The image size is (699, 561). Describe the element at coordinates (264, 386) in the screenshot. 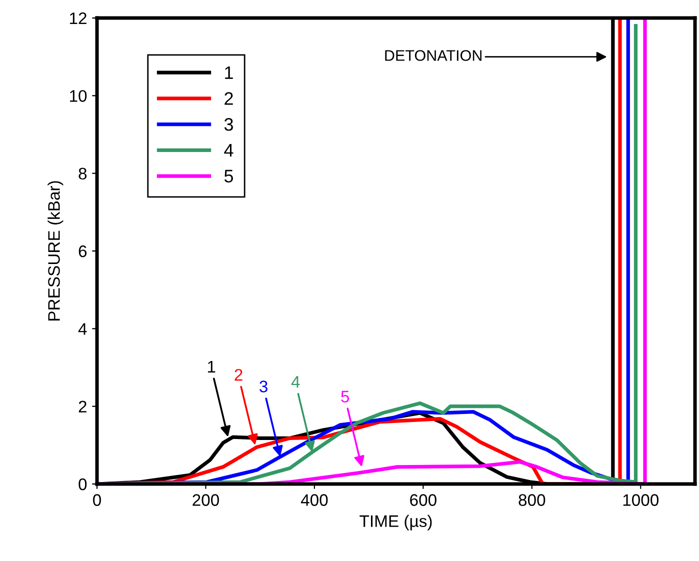

I see `annotation: 3` at that location.